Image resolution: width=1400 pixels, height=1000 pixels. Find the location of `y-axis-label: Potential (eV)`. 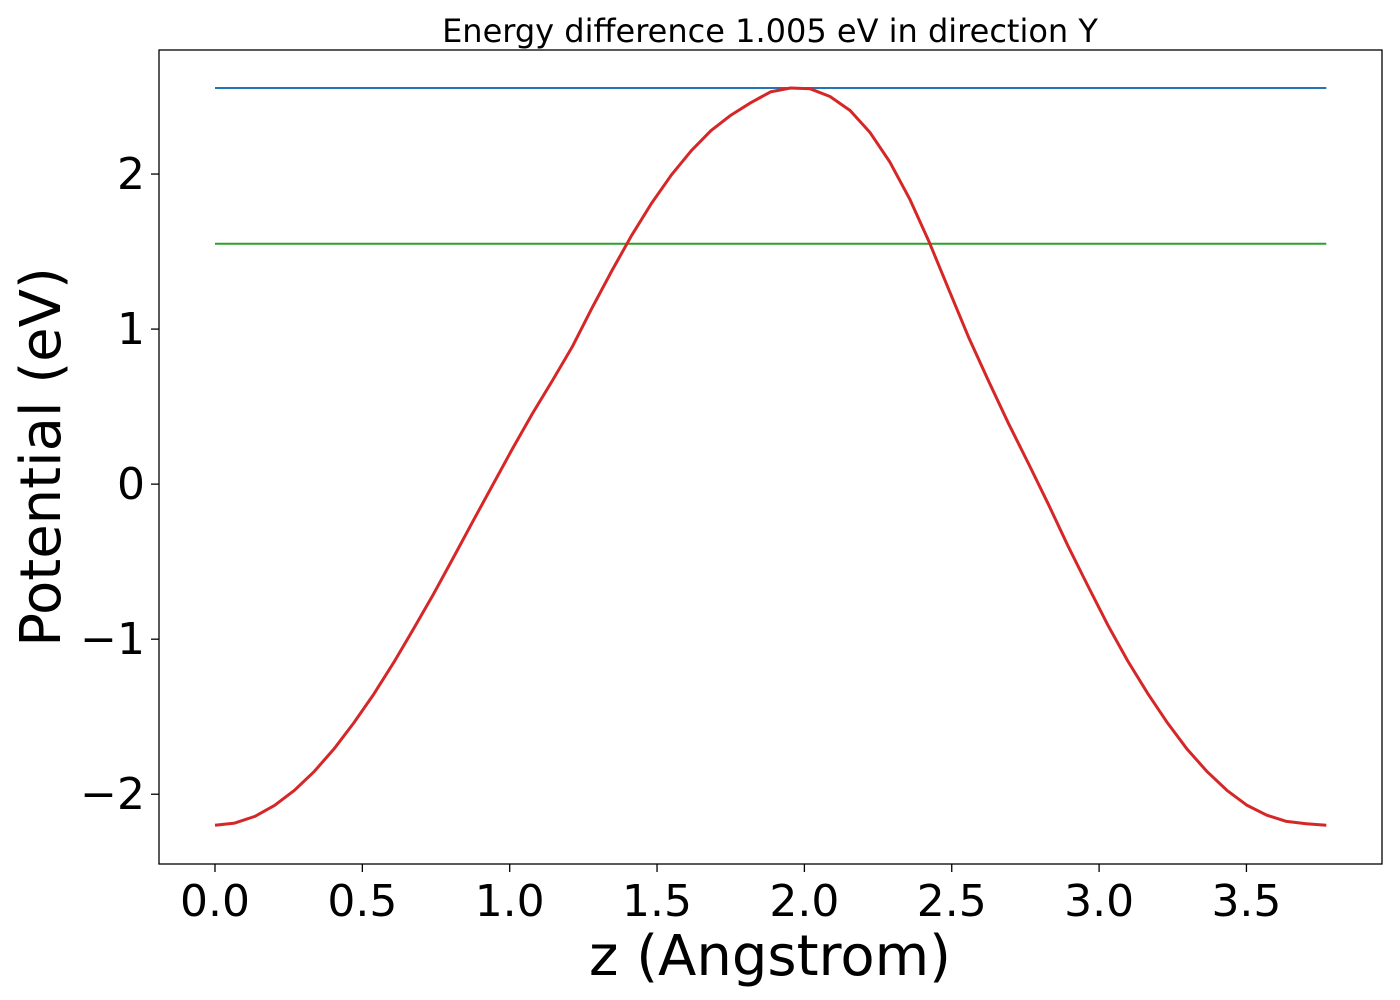

y-axis-label: Potential (eV) is located at coordinates (41, 457).